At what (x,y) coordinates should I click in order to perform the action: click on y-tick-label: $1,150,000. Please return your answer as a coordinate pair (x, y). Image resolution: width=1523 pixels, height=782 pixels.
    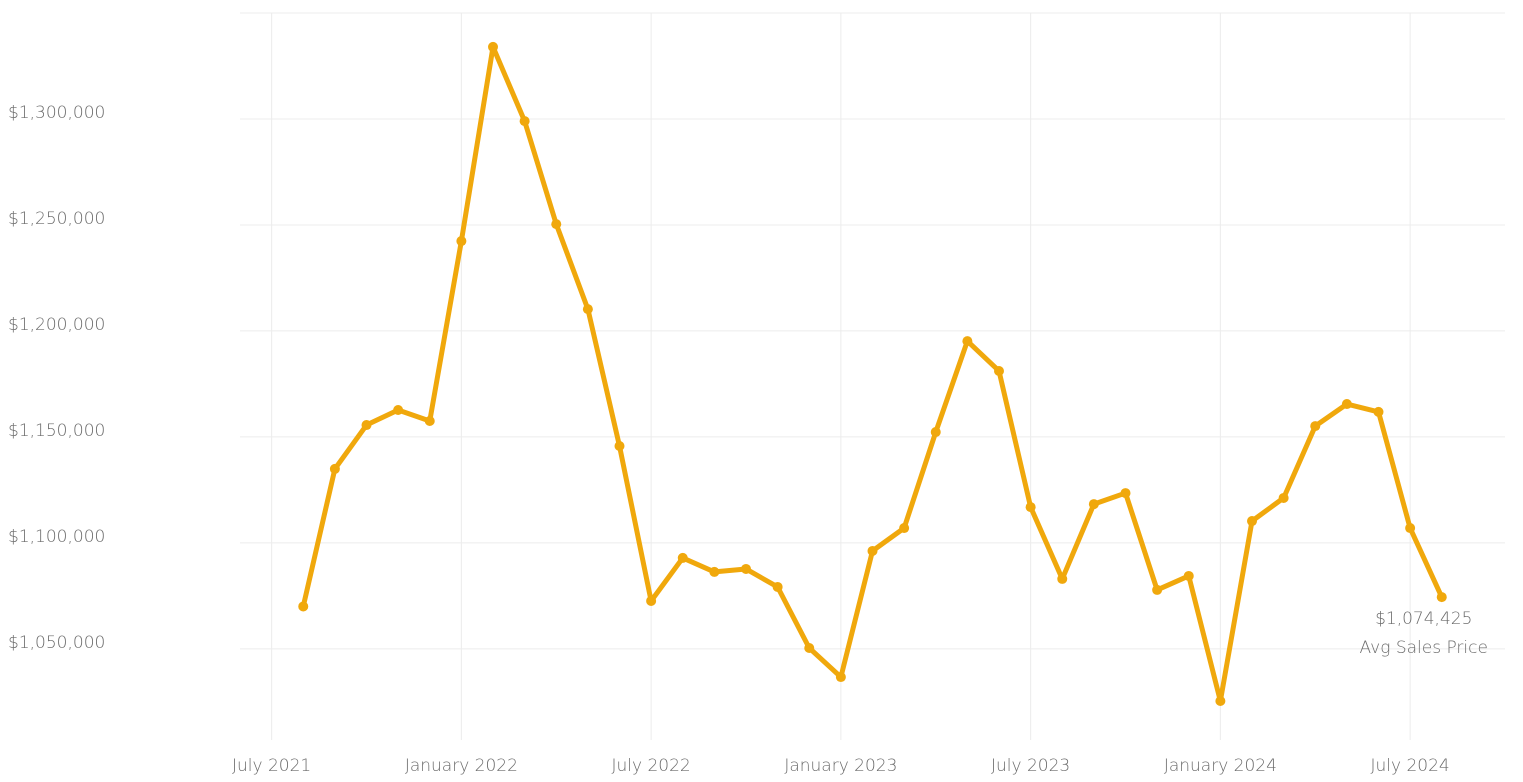
    Looking at the image, I should click on (56, 431).